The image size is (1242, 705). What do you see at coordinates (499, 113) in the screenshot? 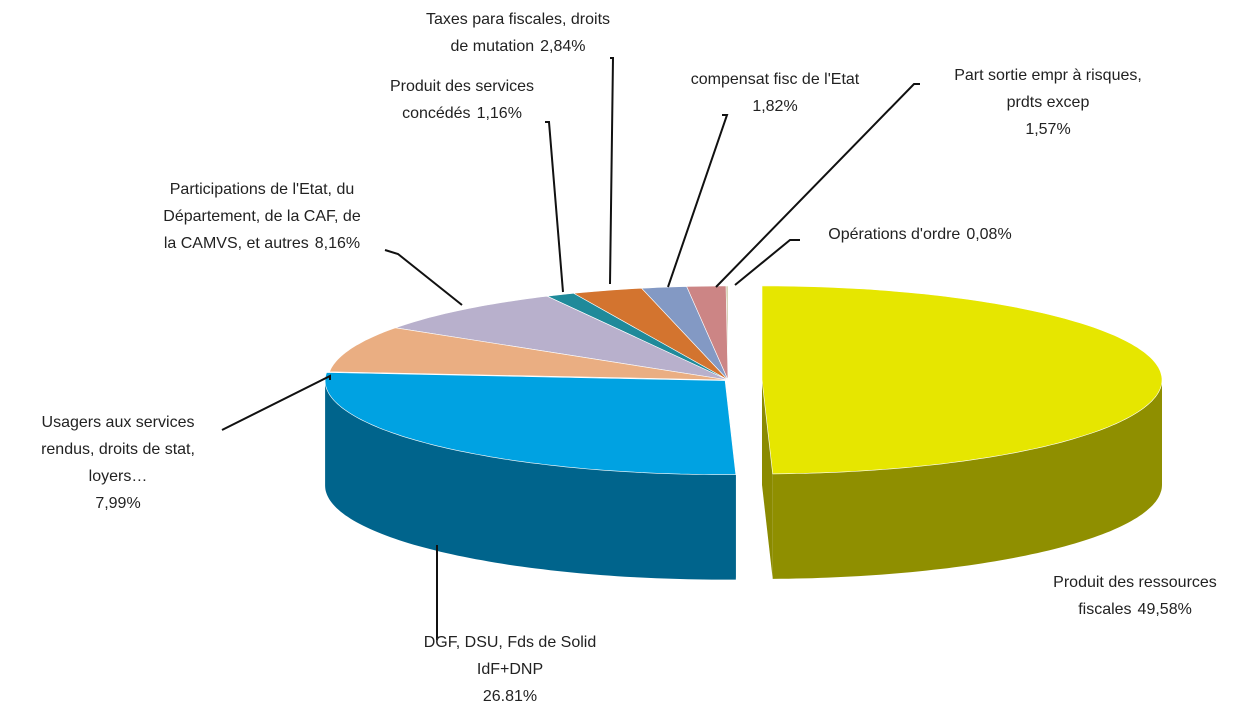
I see `value-label: 1,16%` at bounding box center [499, 113].